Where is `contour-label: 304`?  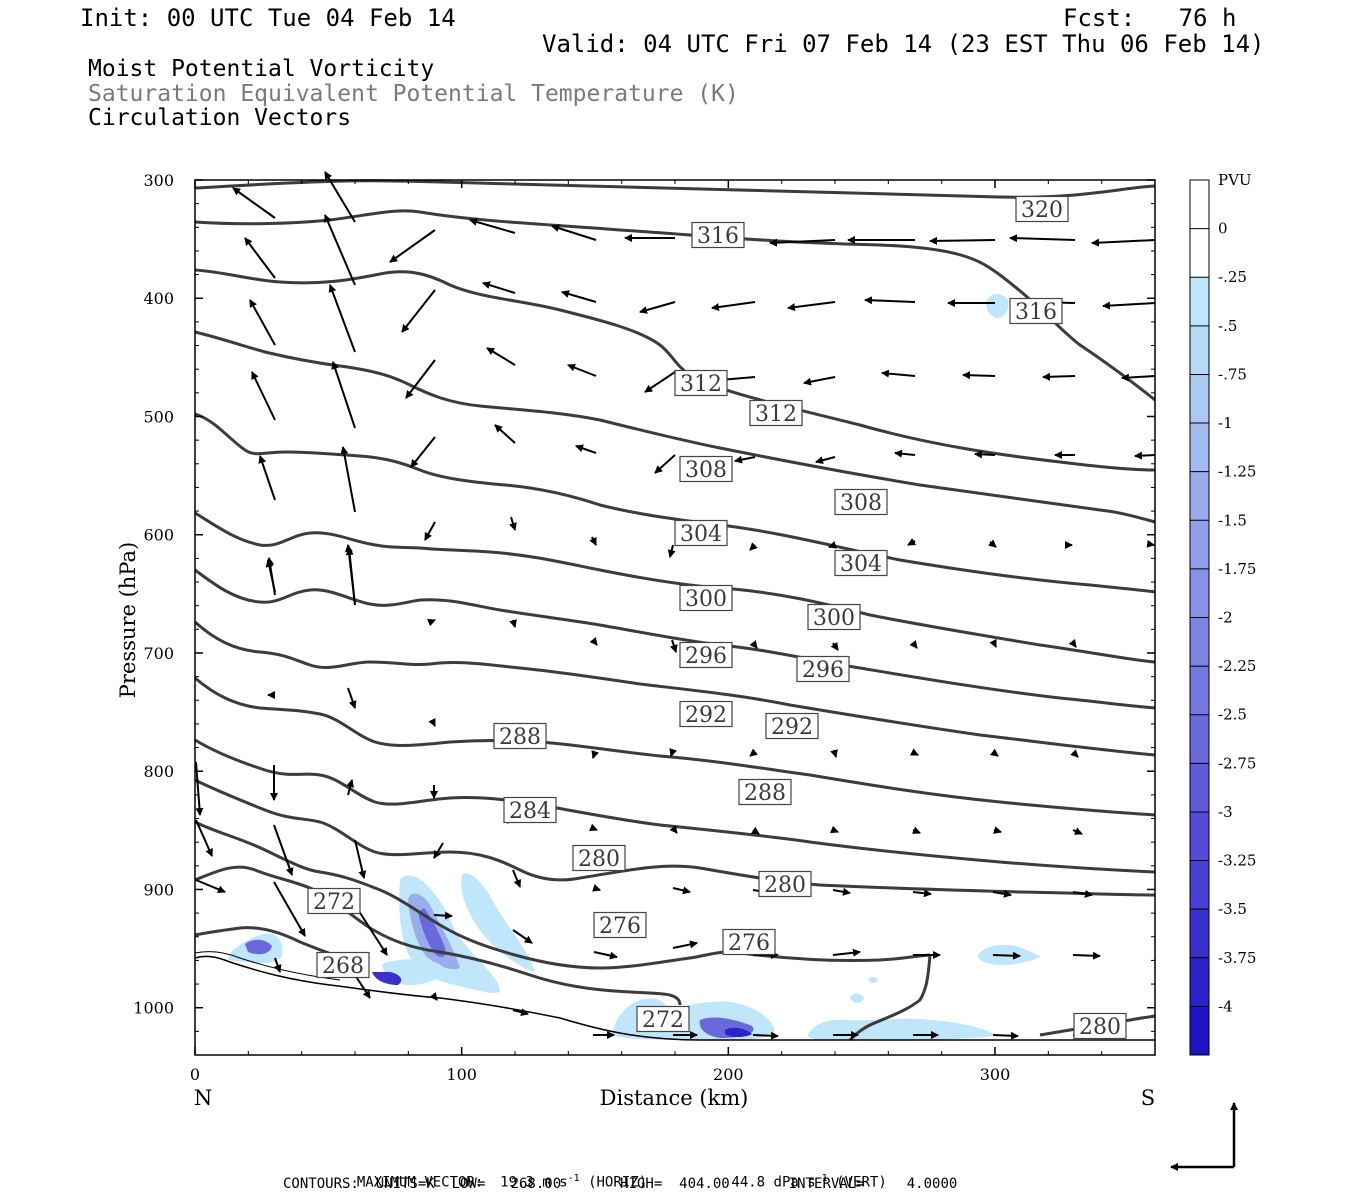
contour-label: 304 is located at coordinates (861, 563).